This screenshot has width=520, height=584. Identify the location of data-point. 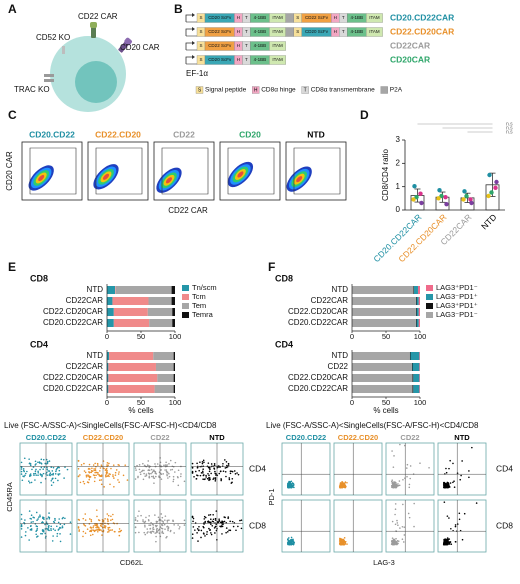
(488, 196).